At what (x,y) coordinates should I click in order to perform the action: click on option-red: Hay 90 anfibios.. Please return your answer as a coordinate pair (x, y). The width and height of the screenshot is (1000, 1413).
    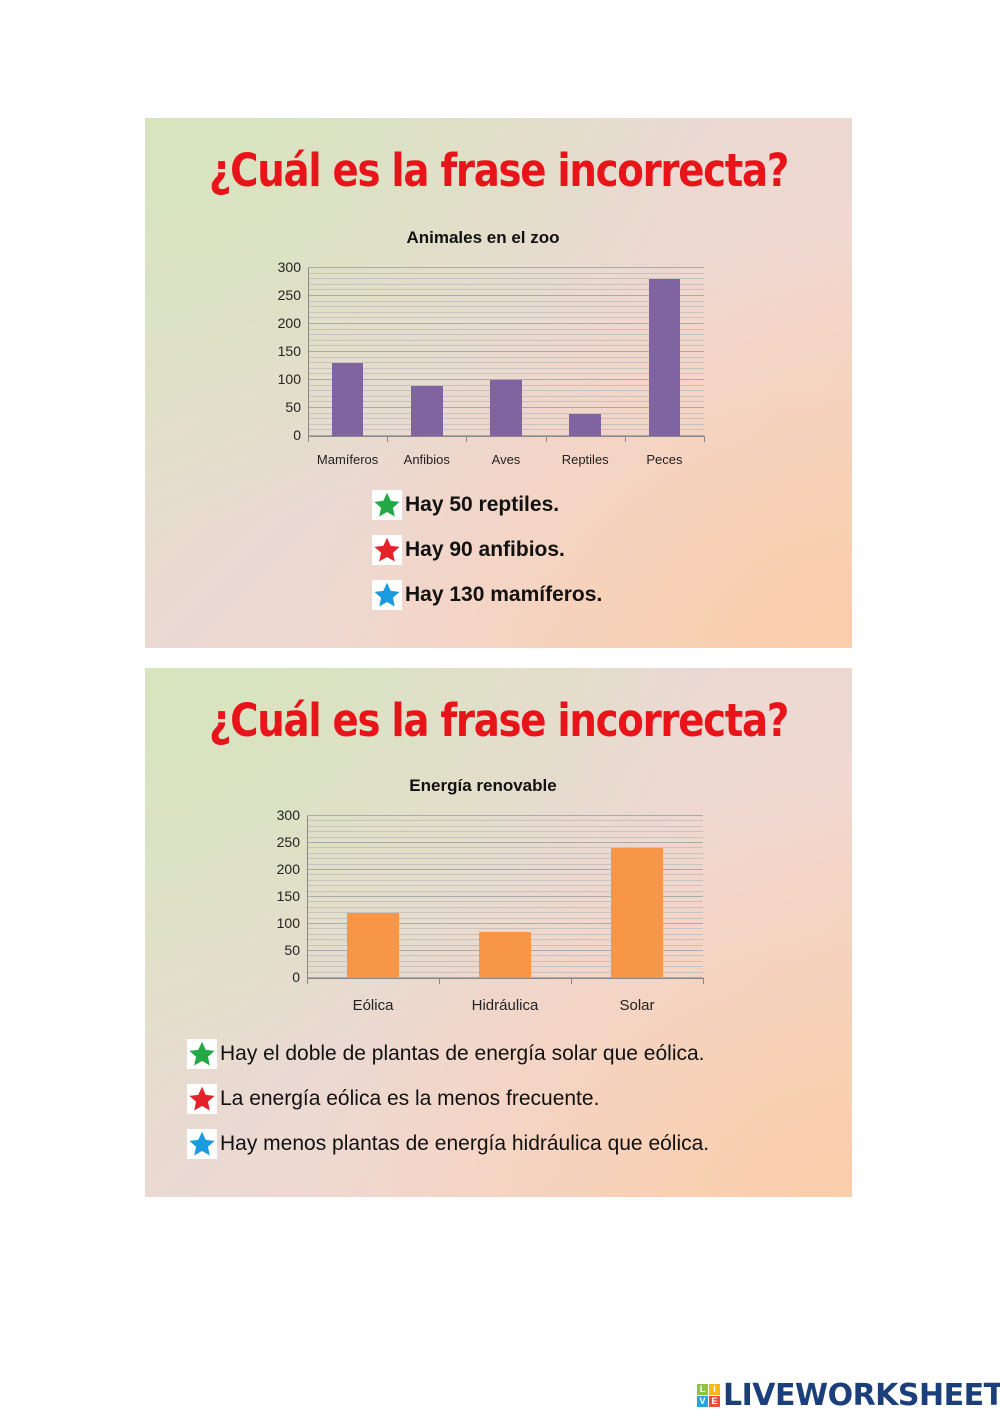
    Looking at the image, I should click on (468, 550).